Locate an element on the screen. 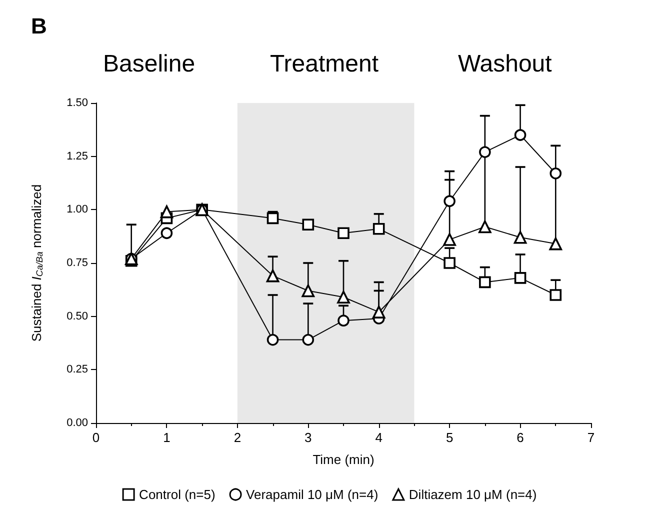 The image size is (659, 516). legend-label: Control (n=5) is located at coordinates (177, 494).